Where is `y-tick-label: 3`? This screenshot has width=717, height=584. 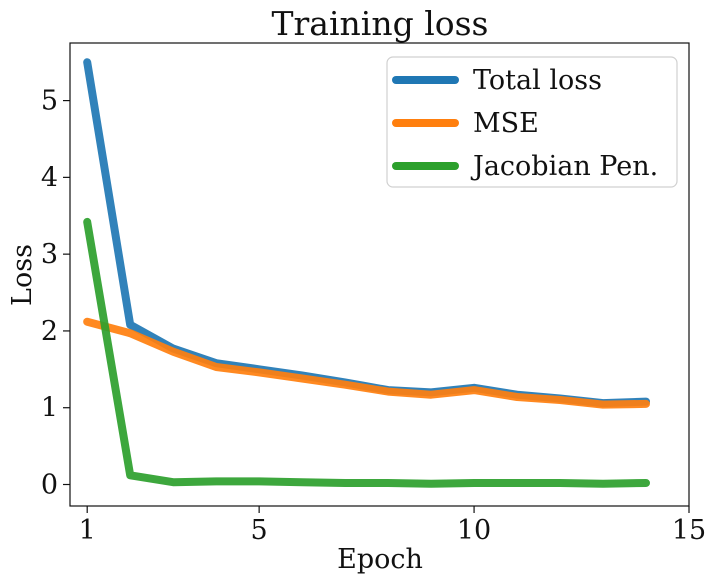
y-tick-label: 3 is located at coordinates (49, 254).